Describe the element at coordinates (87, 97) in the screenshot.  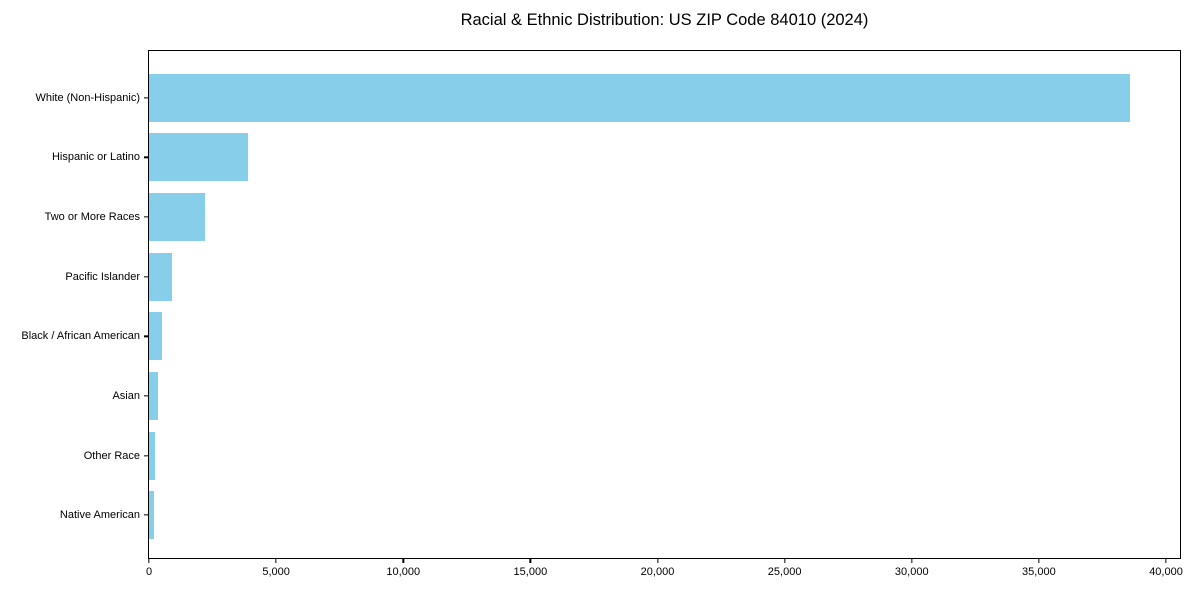
I see `y-axis-label: White (Non-Hispanic)` at that location.